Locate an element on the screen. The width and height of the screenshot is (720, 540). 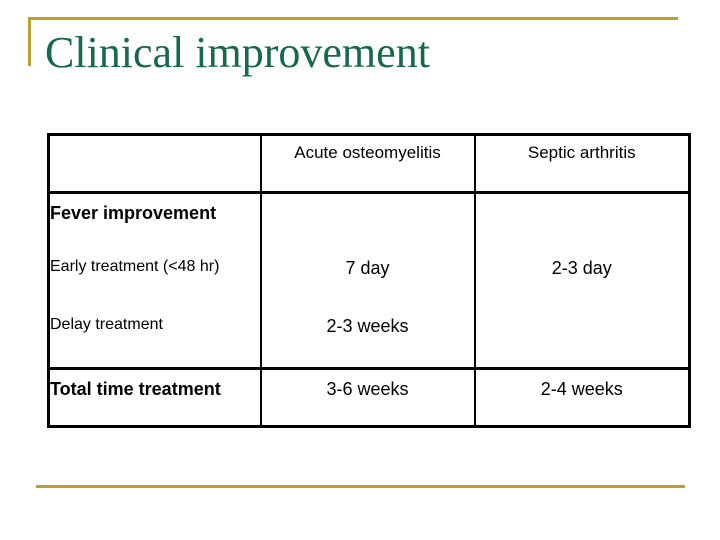
cell-early-acute: 7 day is located at coordinates (367, 275).